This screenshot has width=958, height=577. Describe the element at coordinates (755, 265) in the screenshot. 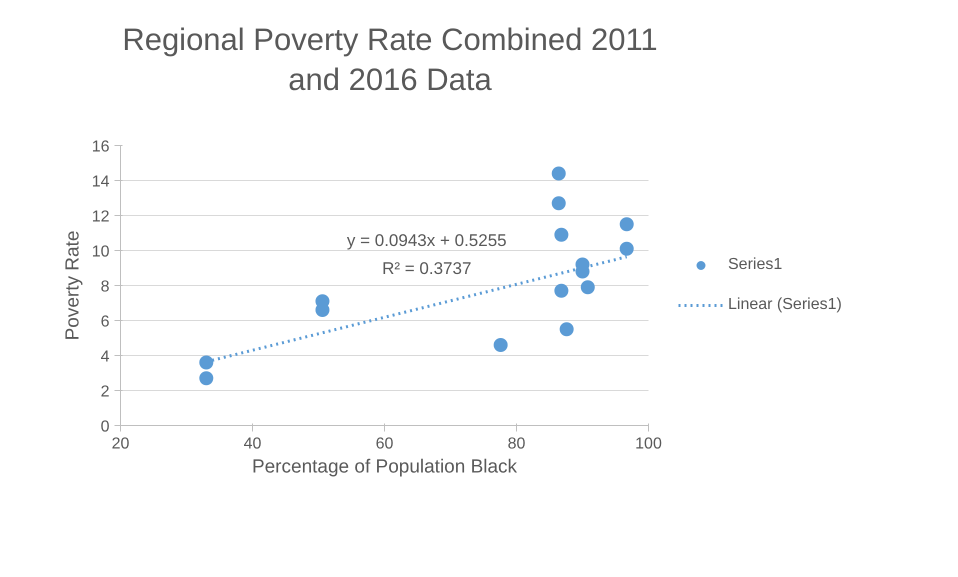

I see `legend-label: Series1` at that location.